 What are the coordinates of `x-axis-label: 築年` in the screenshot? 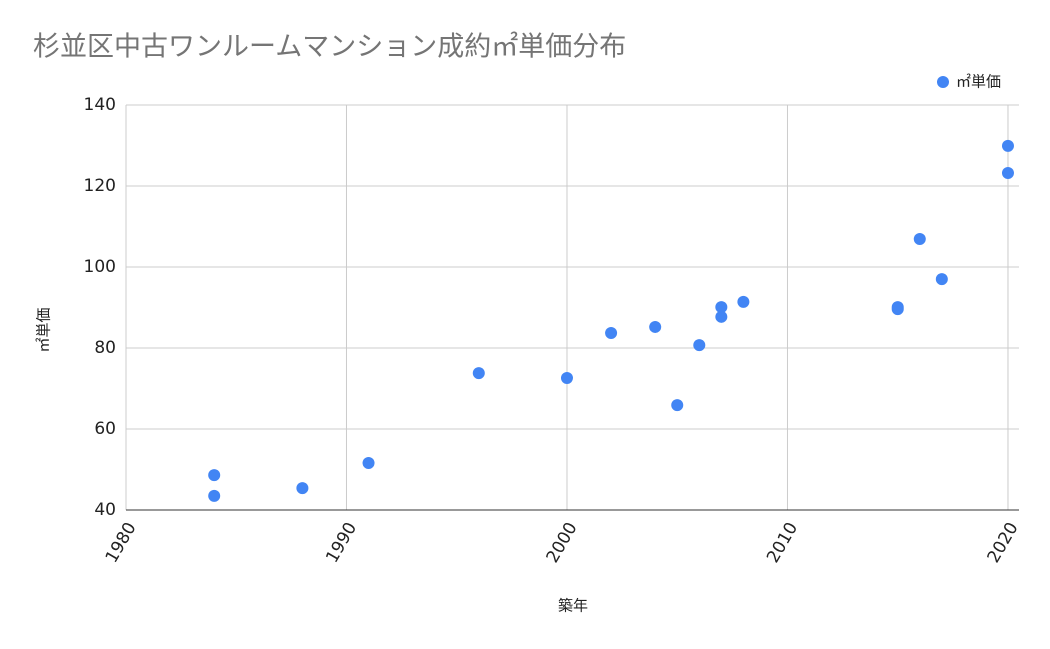 It's located at (573, 606).